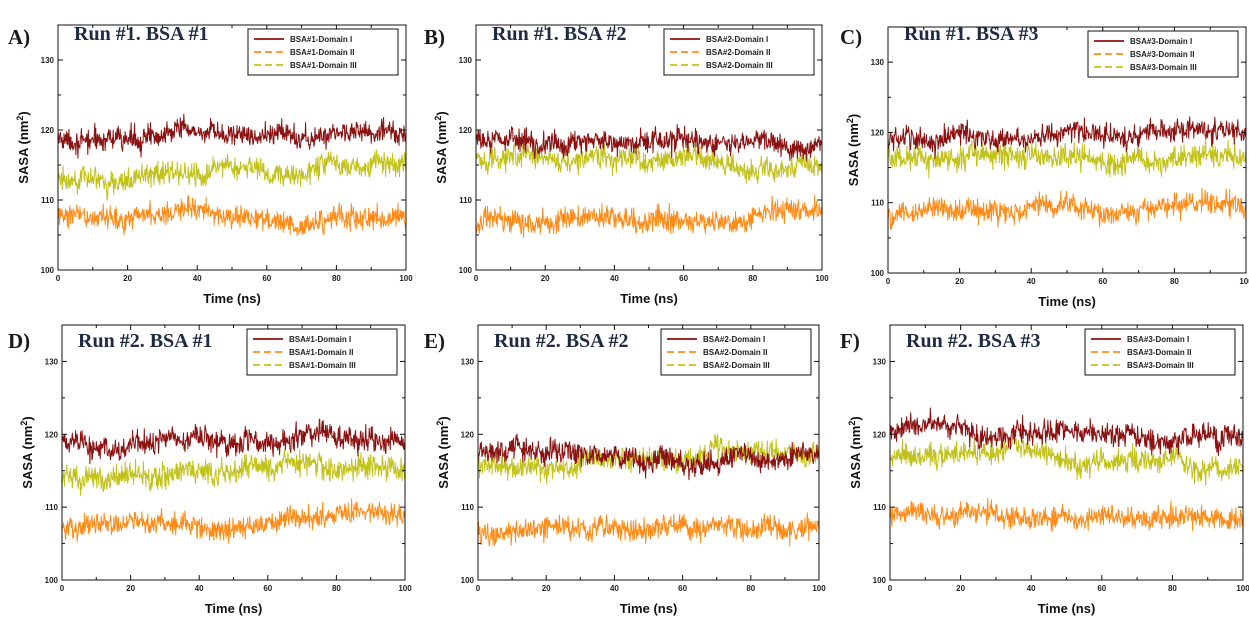 Image resolution: width=1249 pixels, height=621 pixels. Describe the element at coordinates (559, 34) in the screenshot. I see `panel-title: Run #1. BSA #2` at that location.